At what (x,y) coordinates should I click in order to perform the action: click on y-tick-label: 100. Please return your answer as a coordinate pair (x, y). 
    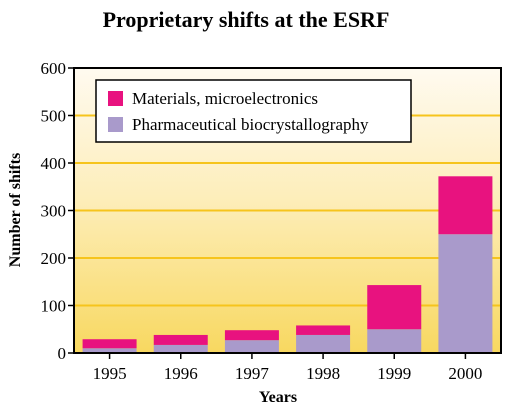
    Looking at the image, I should click on (54, 306).